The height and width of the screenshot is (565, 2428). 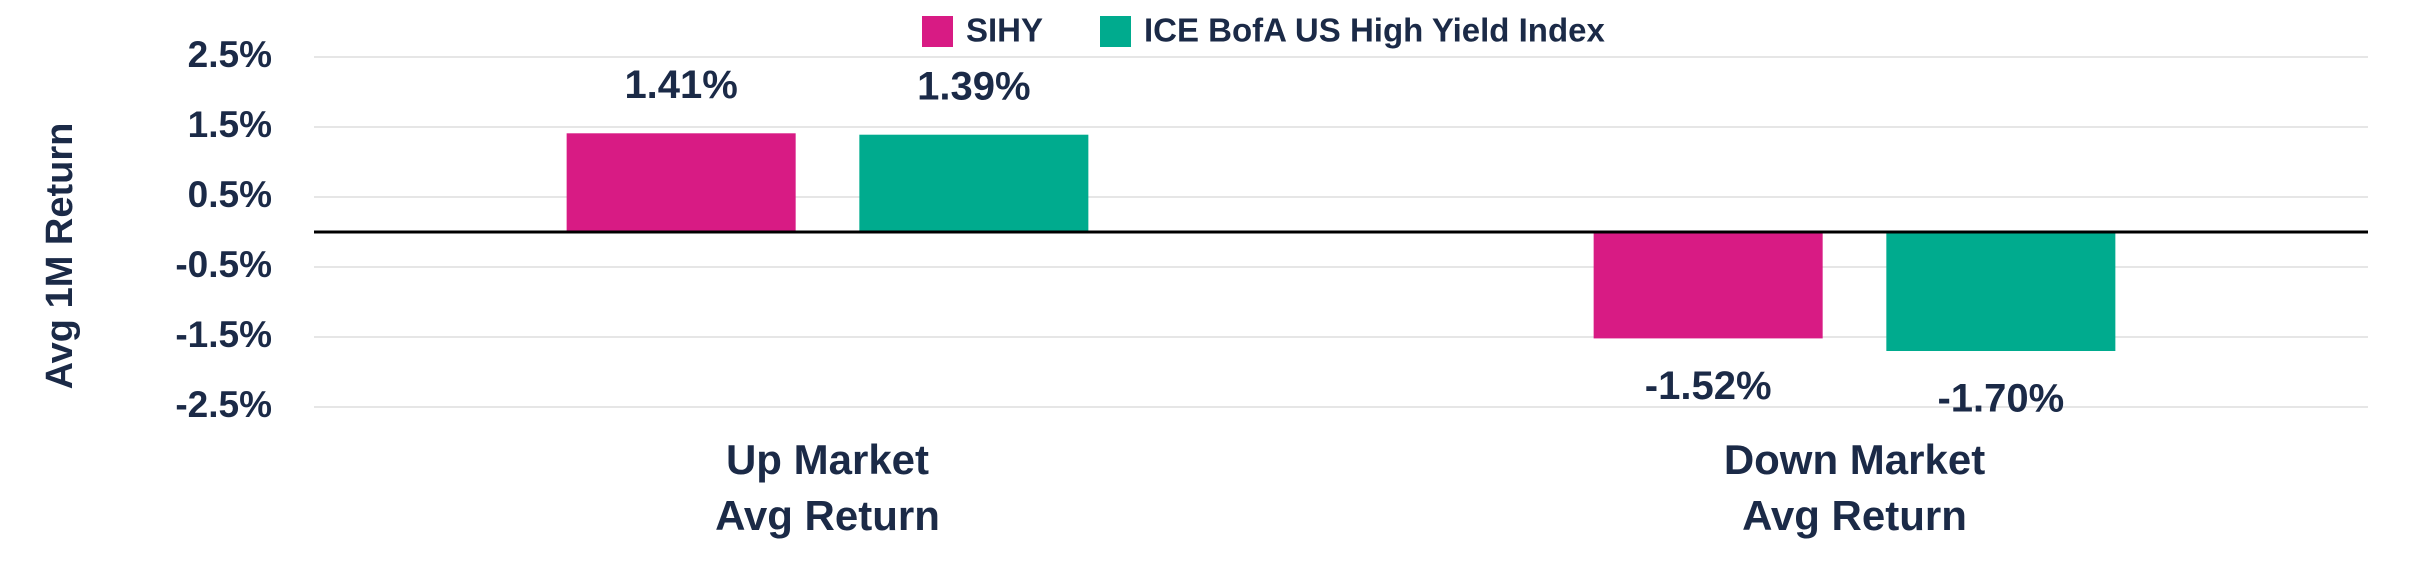 I want to click on legend-label: SIHY, so click(x=1004, y=30).